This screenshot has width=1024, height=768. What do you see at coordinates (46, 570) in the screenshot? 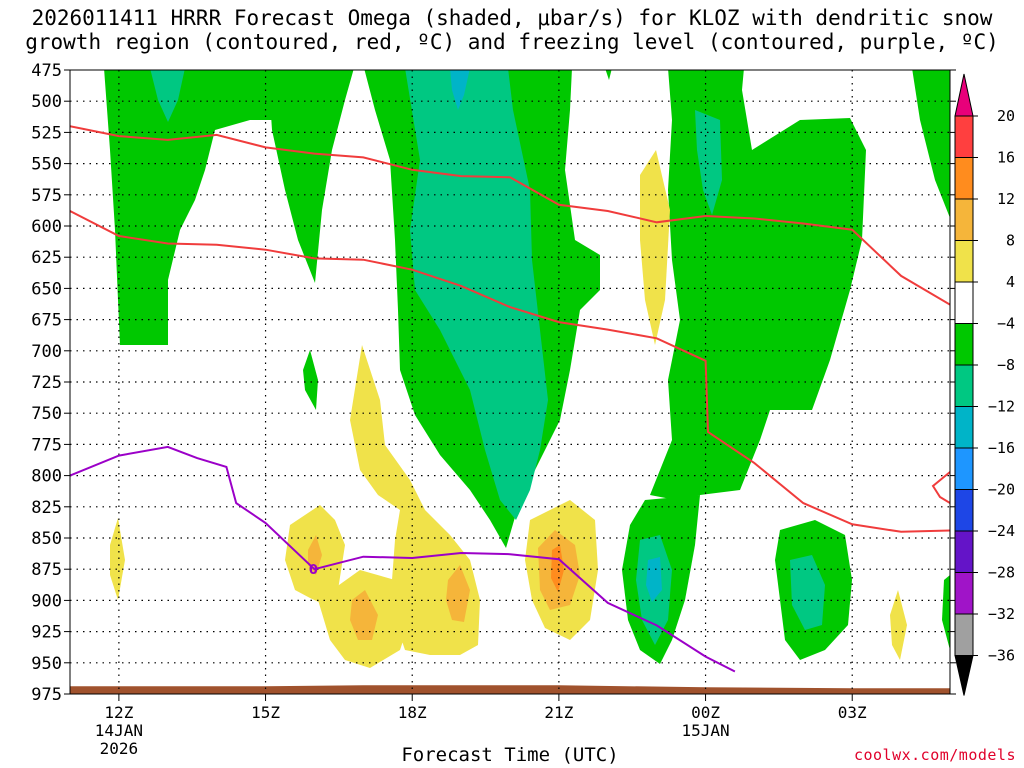
I see `y-tick-label: 875` at bounding box center [46, 570].